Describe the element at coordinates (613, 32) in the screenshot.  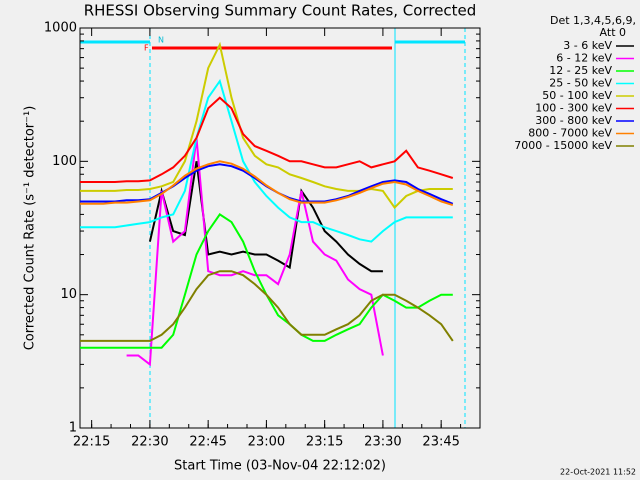
I see `legend-subtitle: Att 0` at that location.